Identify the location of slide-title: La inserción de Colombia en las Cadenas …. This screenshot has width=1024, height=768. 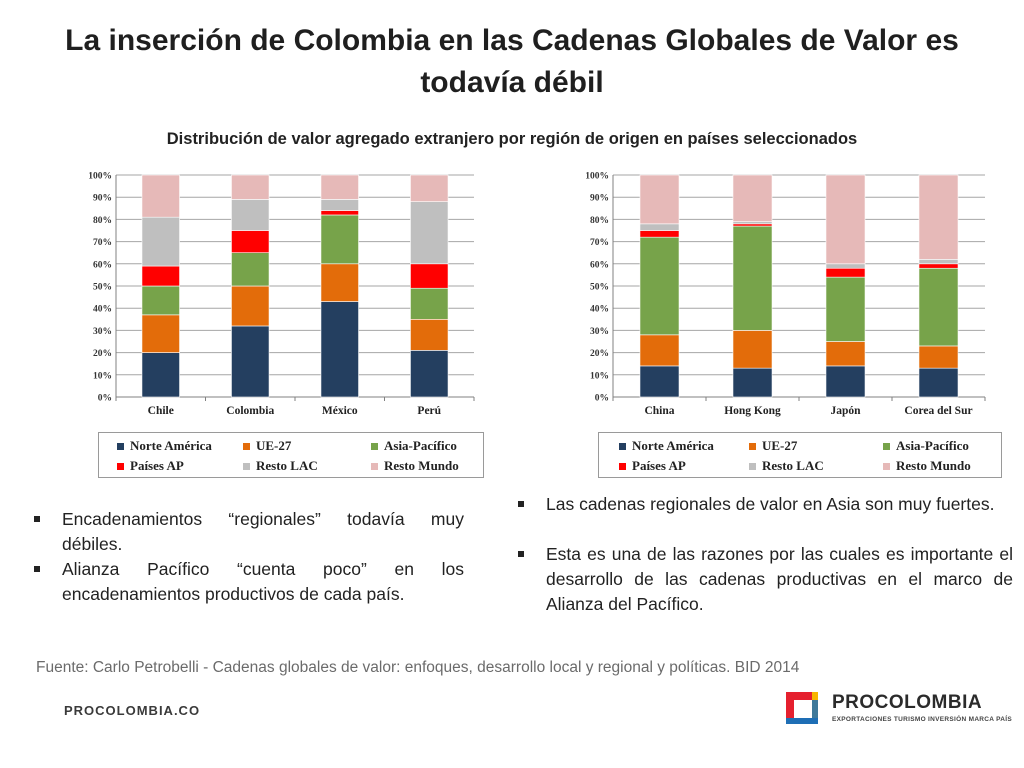
(512, 61).